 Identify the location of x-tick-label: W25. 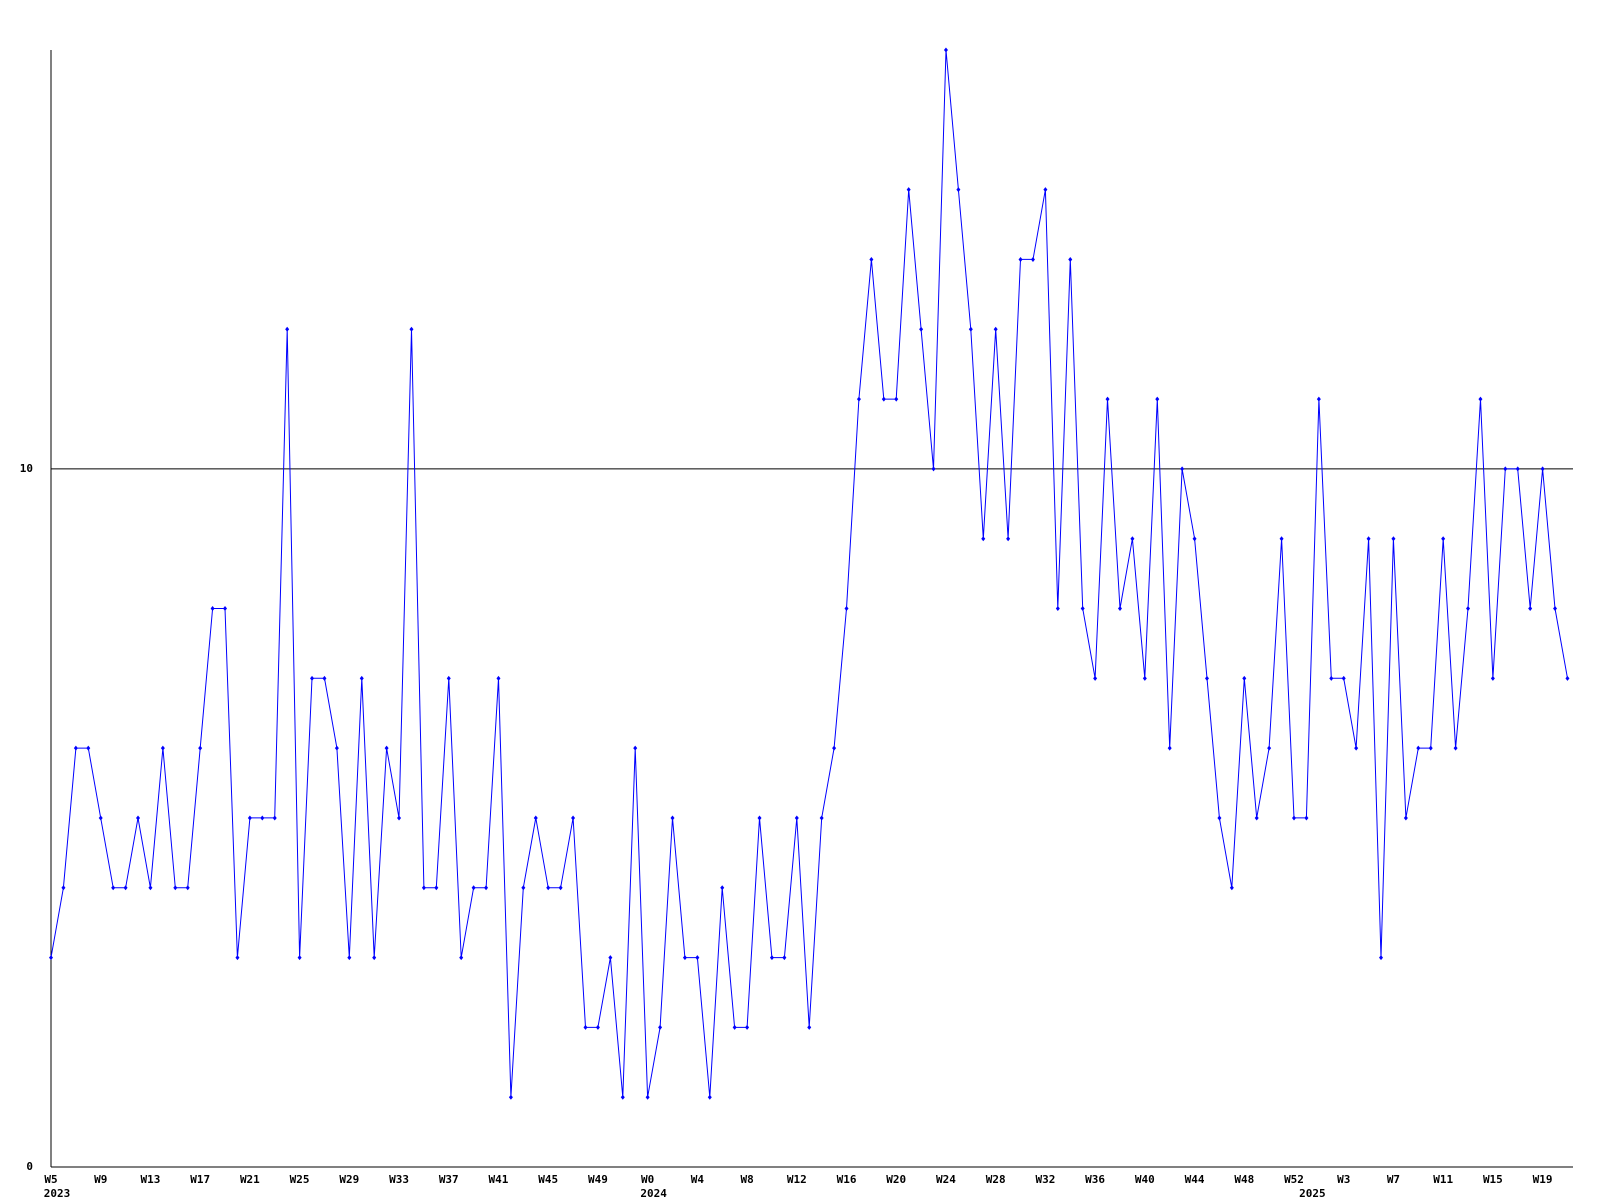
(300, 1179).